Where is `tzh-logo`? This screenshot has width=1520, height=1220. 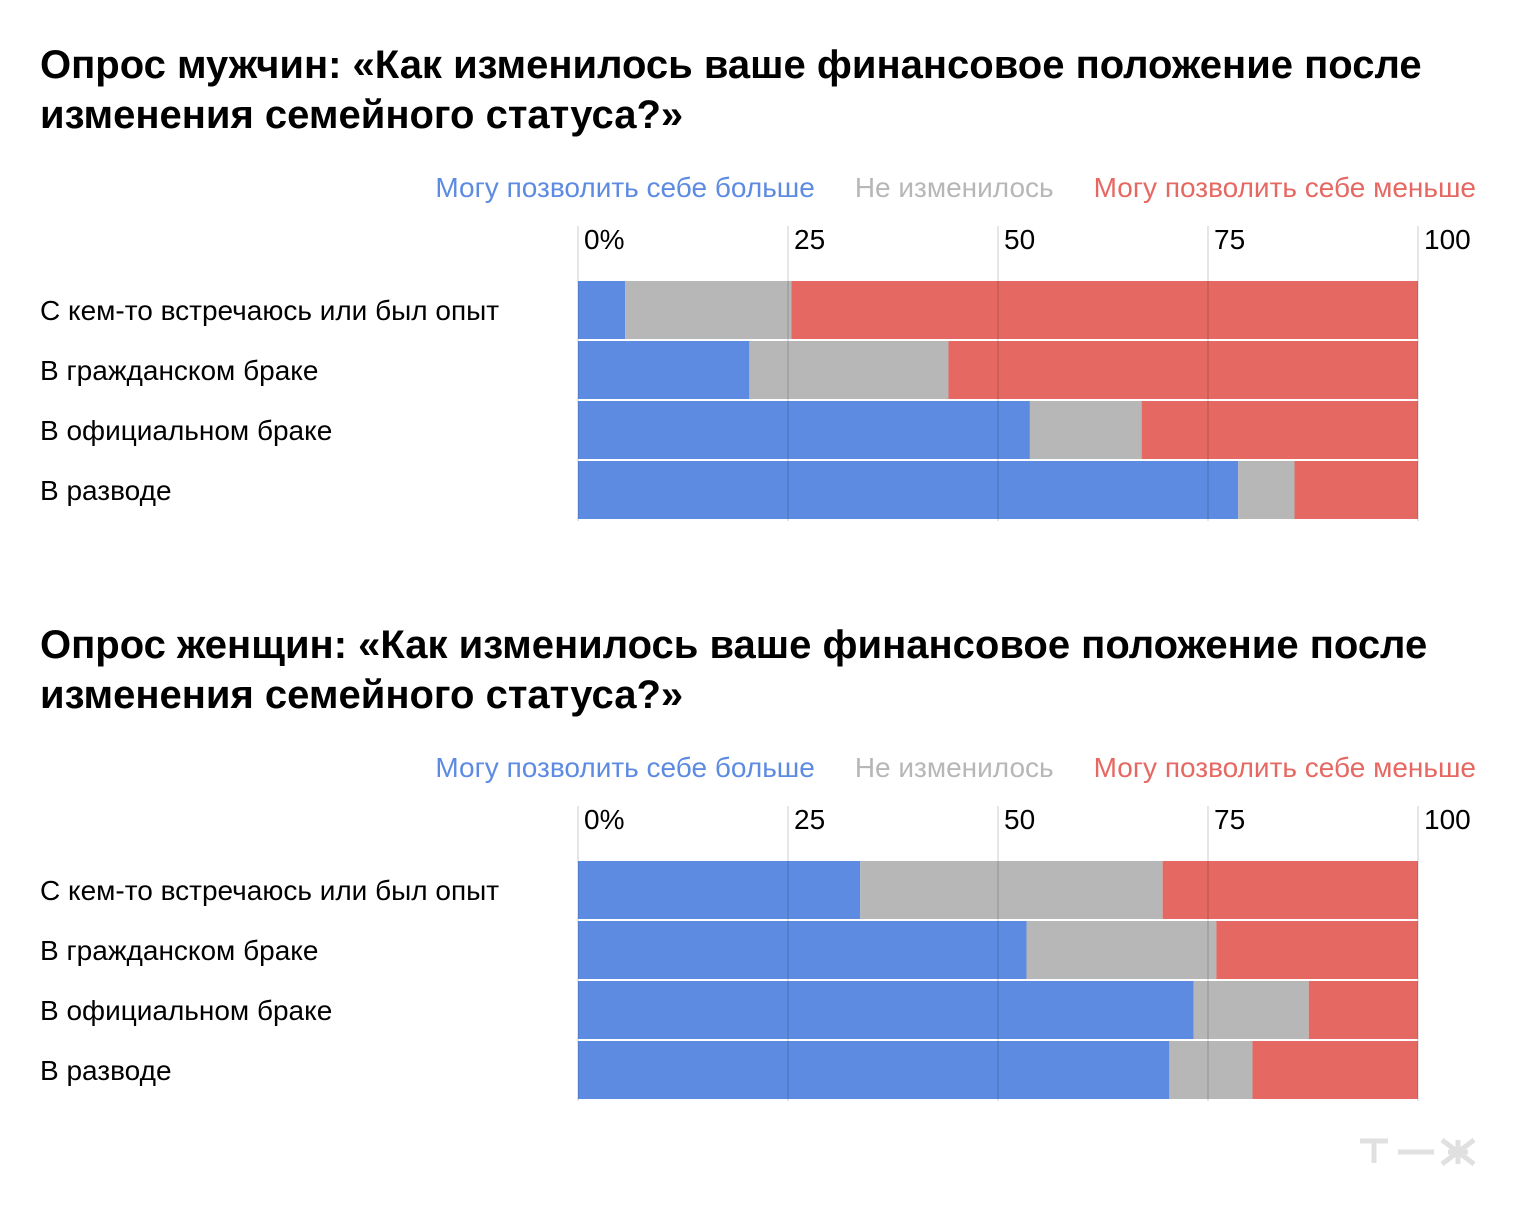
tzh-logo is located at coordinates (1418, 1152).